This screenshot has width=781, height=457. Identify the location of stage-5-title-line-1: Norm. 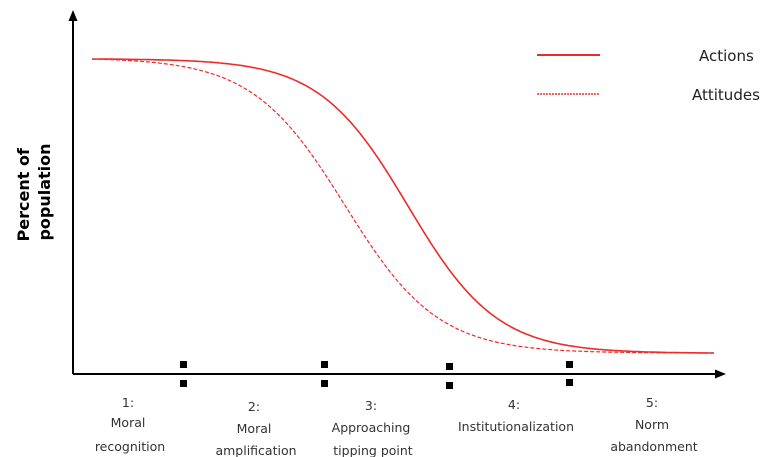
(652, 424).